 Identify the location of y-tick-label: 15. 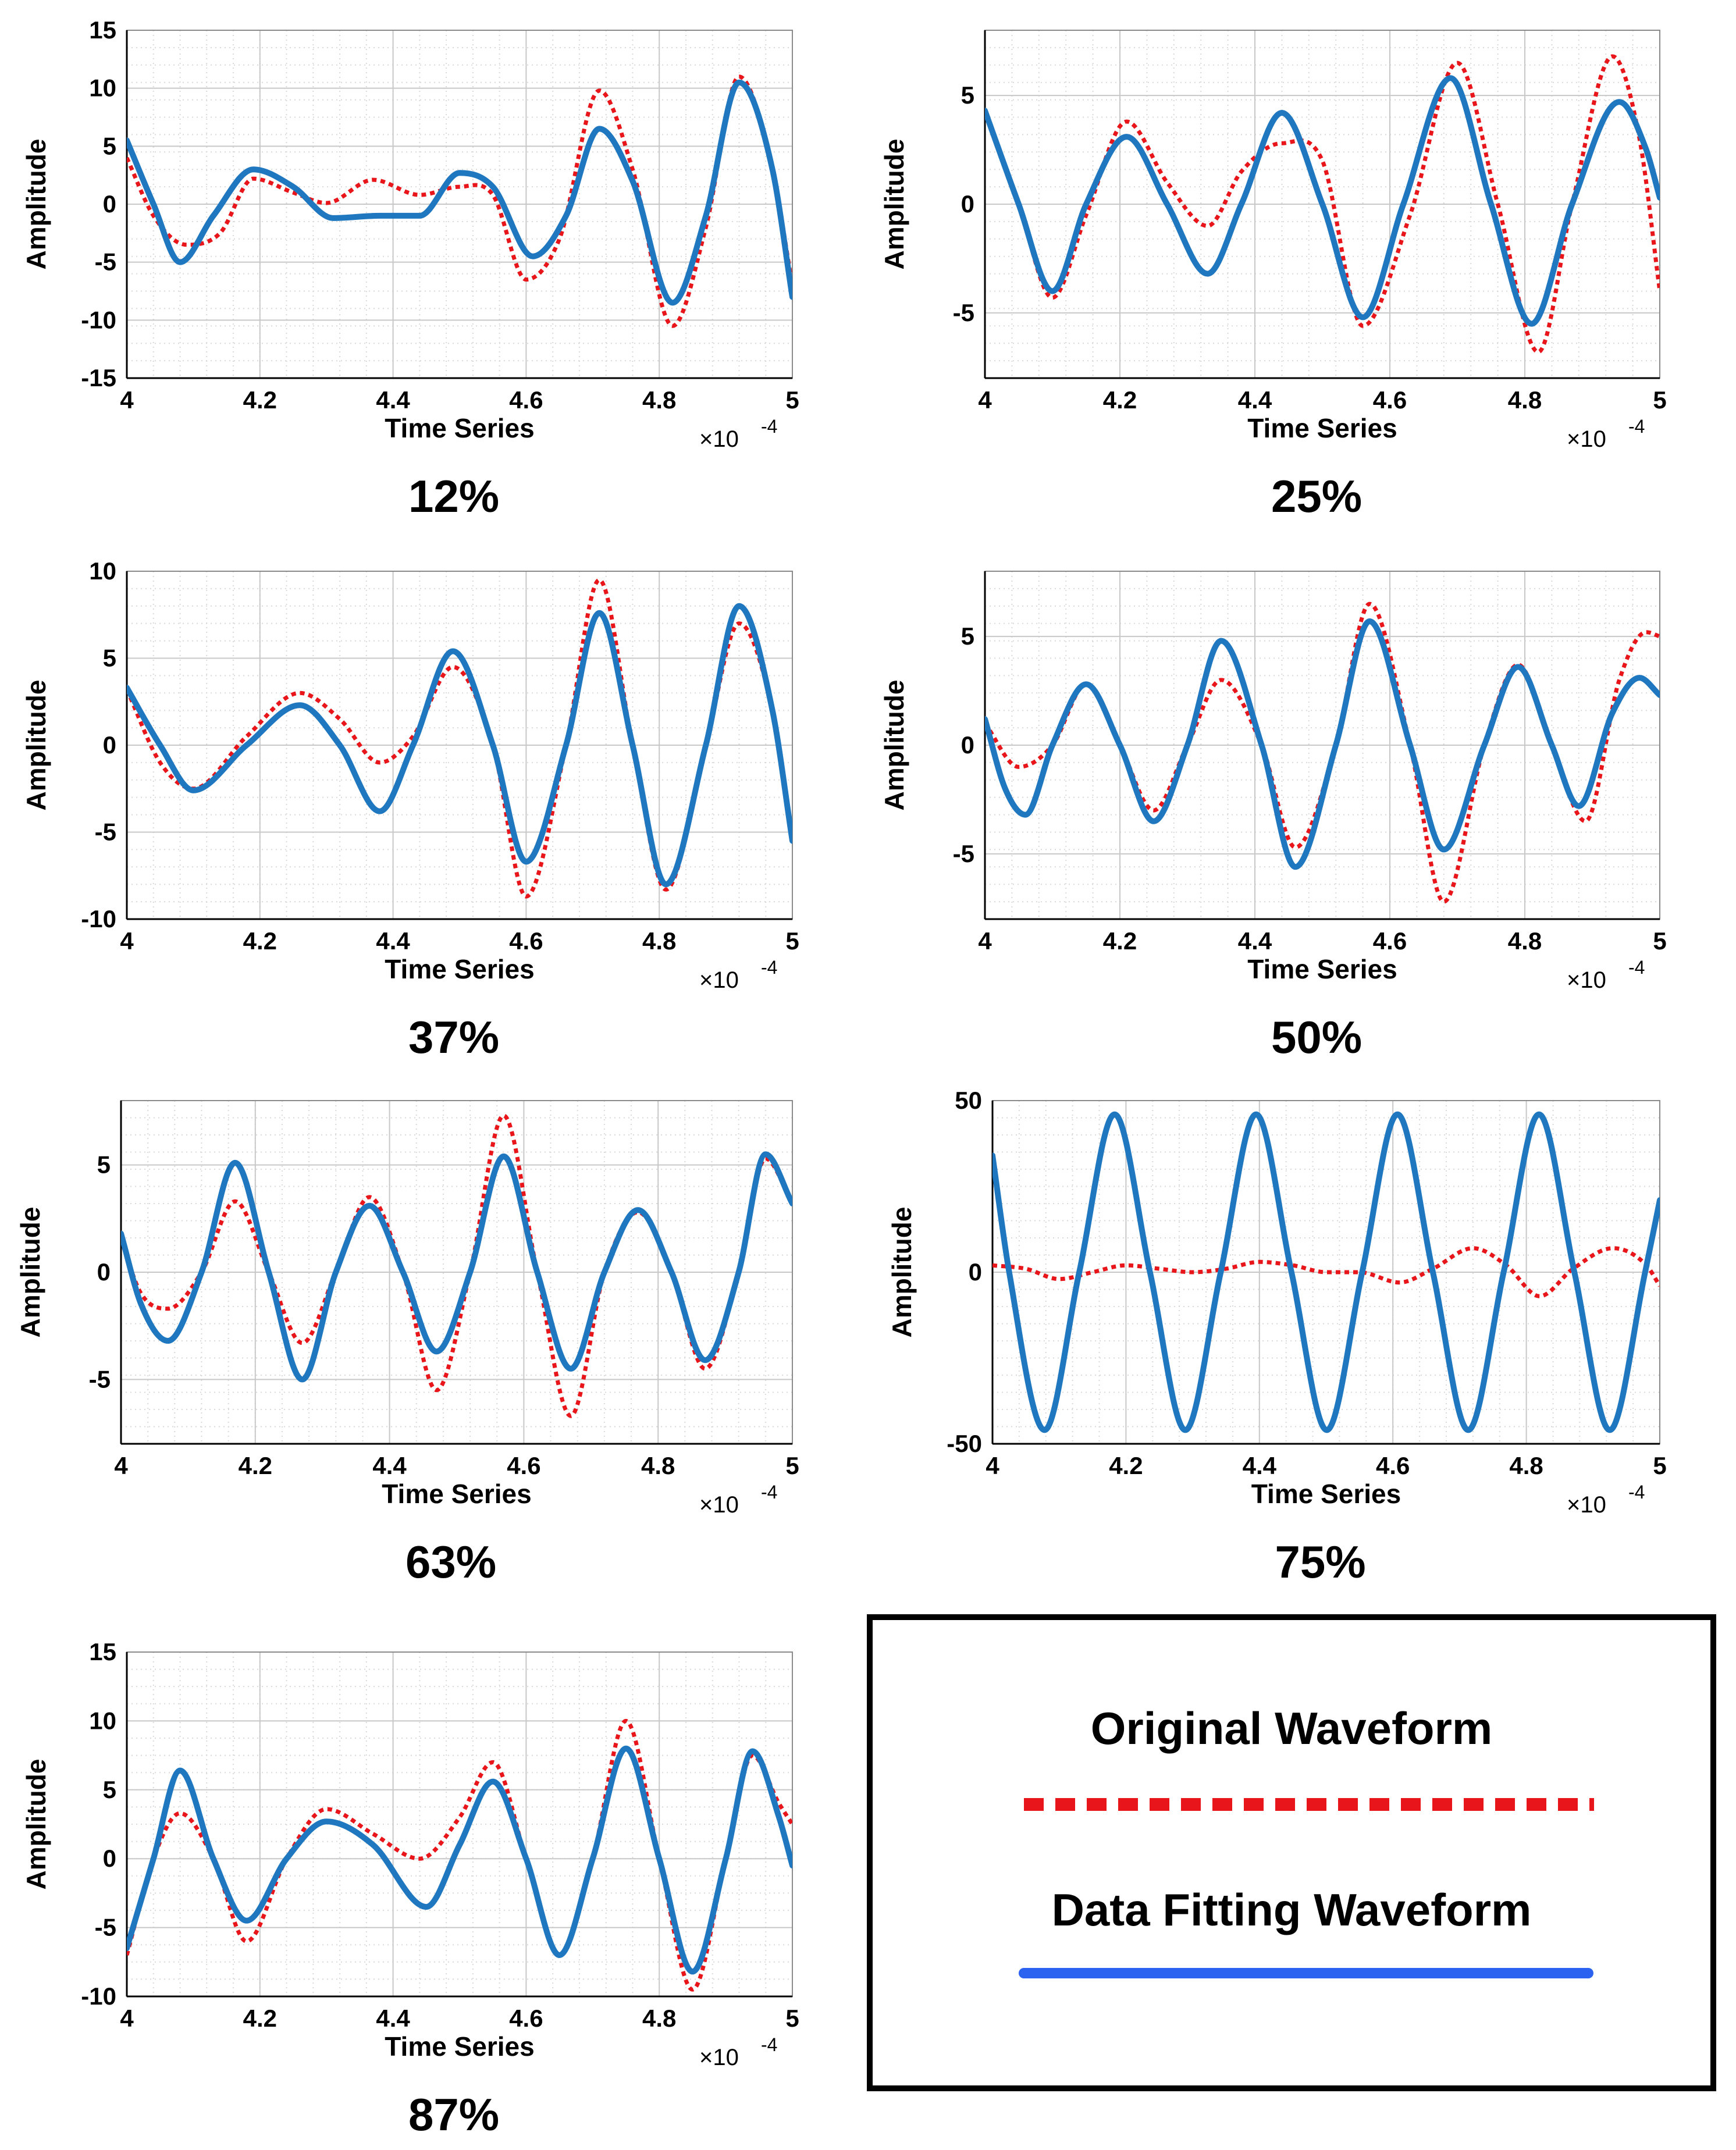
(103, 1652).